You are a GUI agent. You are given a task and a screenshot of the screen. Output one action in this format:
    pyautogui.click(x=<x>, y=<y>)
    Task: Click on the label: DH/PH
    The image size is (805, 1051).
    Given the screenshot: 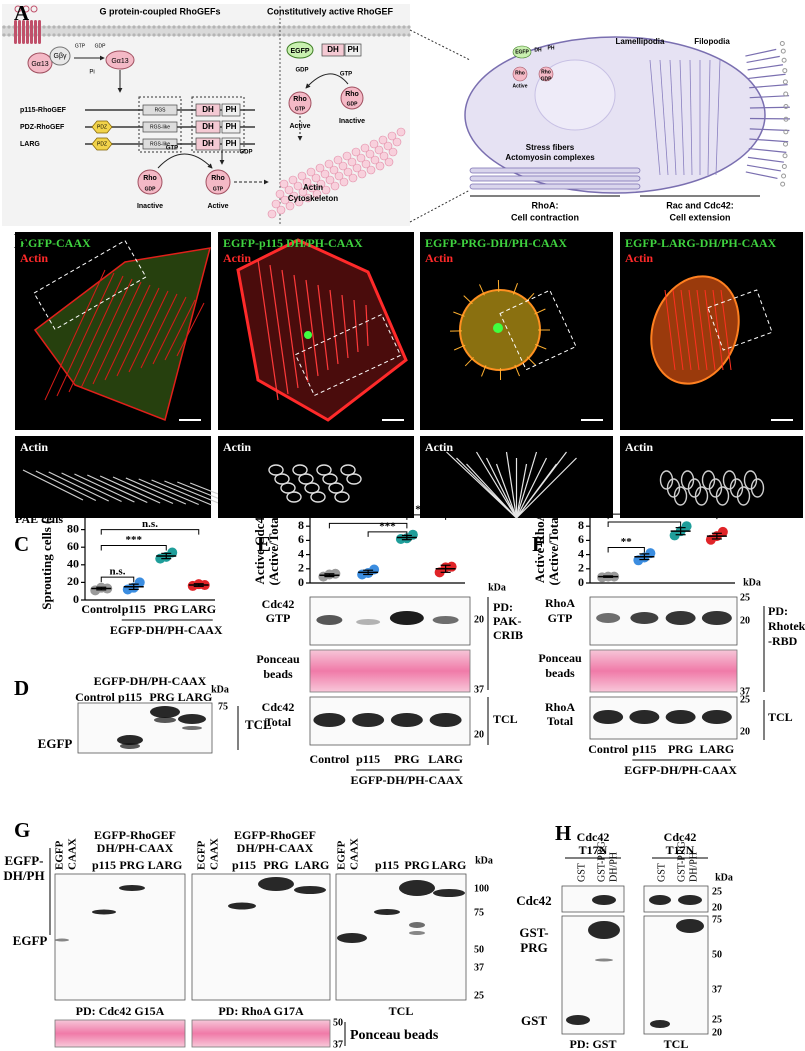 What is the action you would take?
    pyautogui.click(x=693, y=867)
    